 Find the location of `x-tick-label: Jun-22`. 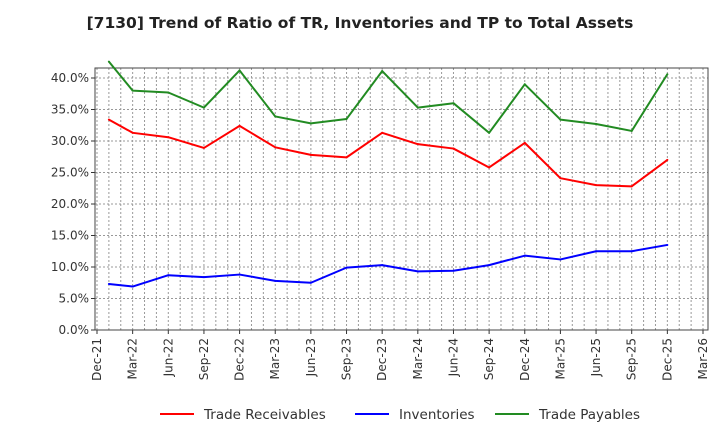

x-tick-label: Jun-22 is located at coordinates (168, 357).